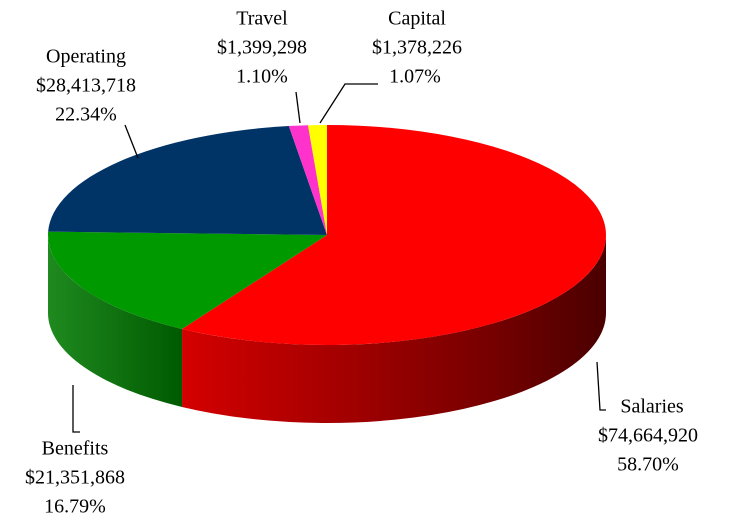 This screenshot has height=521, width=730. I want to click on slice-name: Operating, so click(86, 57).